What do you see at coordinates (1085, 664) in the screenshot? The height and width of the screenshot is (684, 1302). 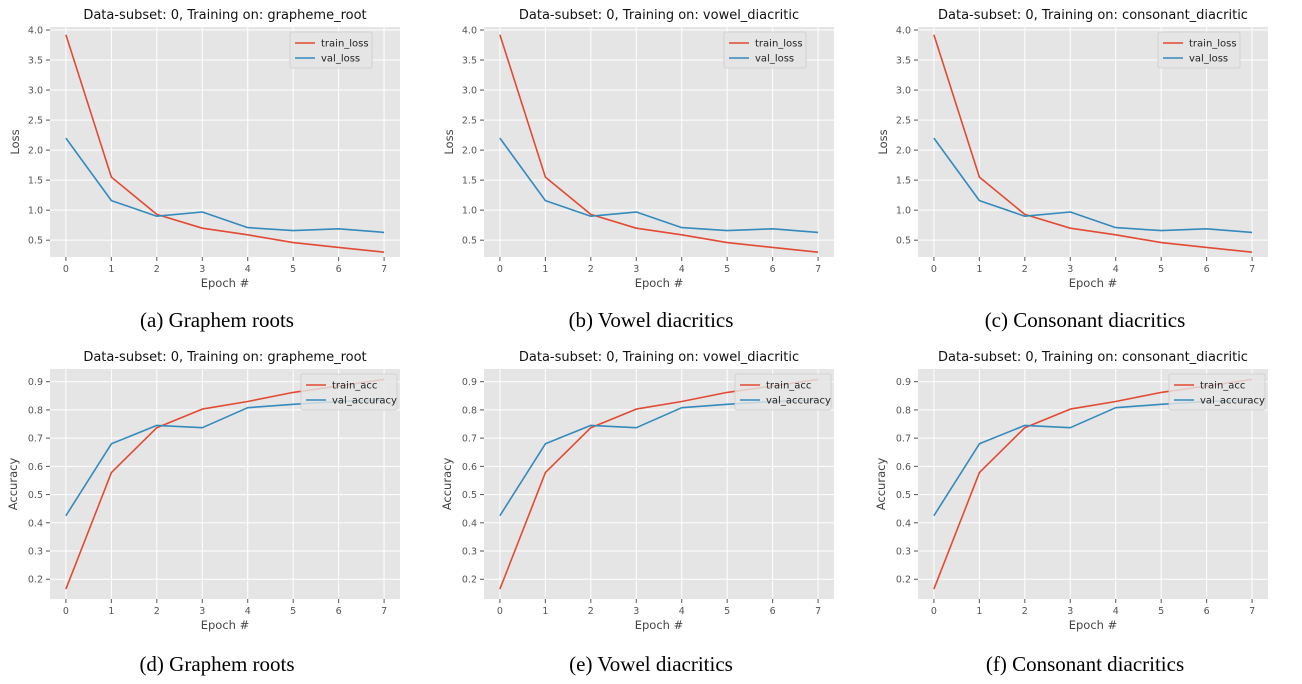 I see `panel-caption: (f) Consonant diacritics` at bounding box center [1085, 664].